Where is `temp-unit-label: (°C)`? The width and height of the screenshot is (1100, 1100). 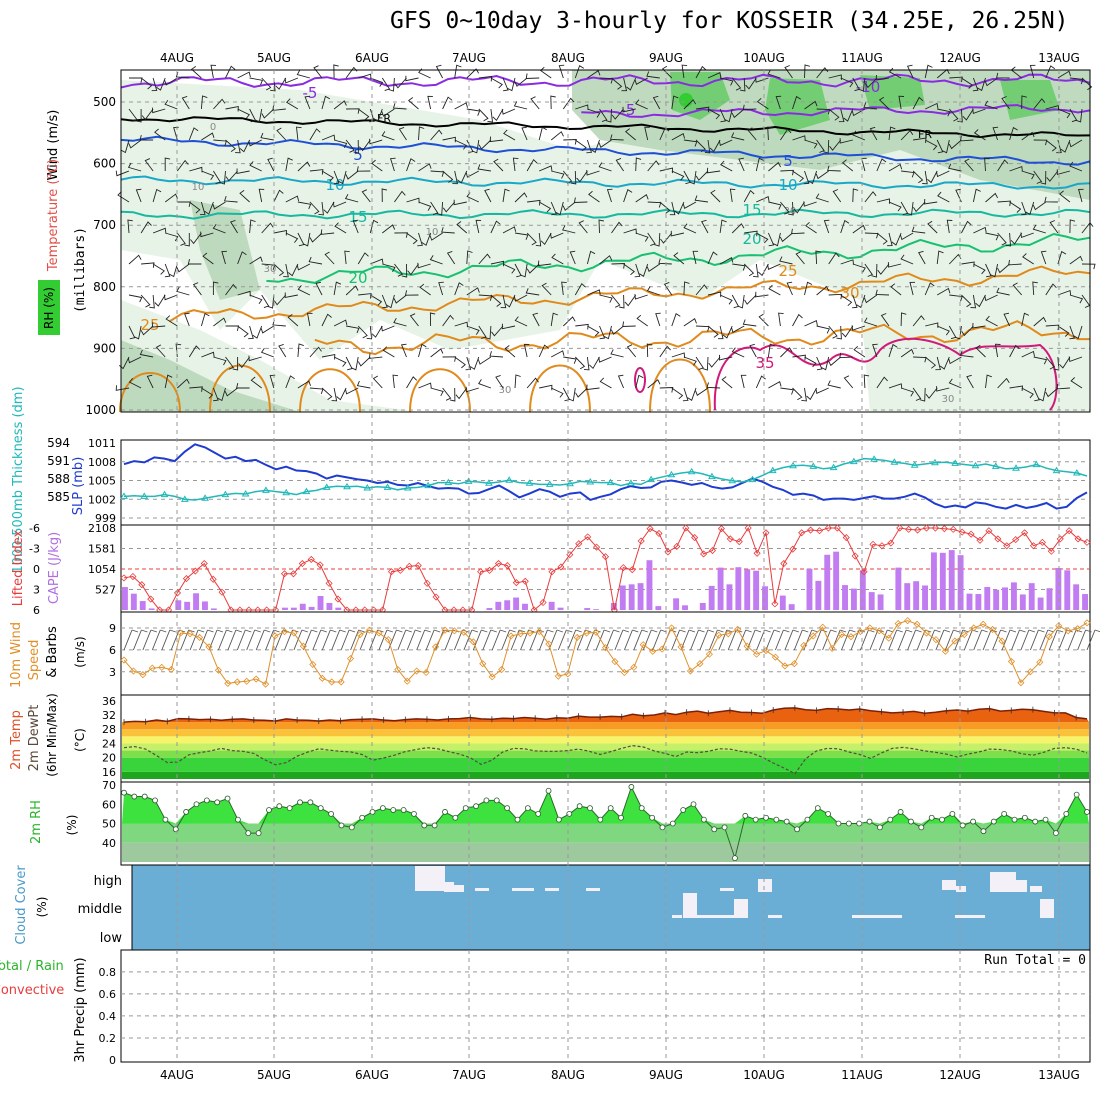
temp-unit-label: (°C) is located at coordinates (80, 740).